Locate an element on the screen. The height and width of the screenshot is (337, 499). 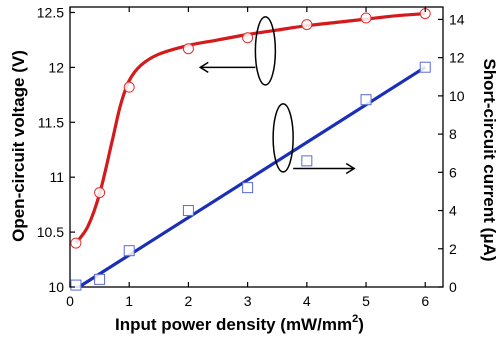
x-axis-title-main: Input power density (mW/mm is located at coordinates (233, 324).